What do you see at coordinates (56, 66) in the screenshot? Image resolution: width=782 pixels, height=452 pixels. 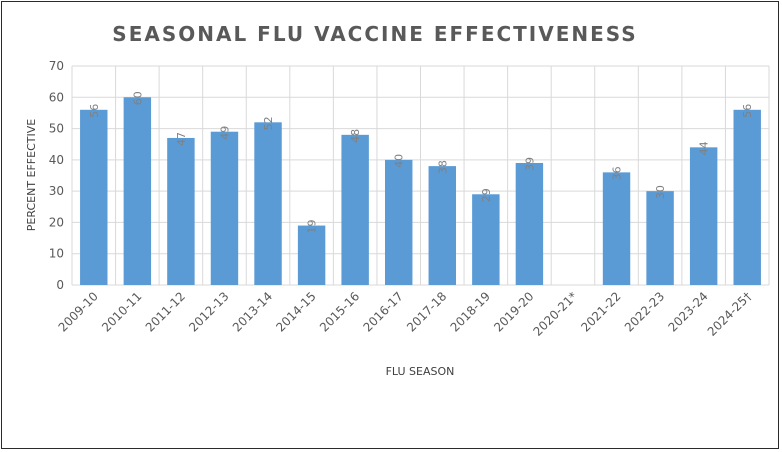 I see `y-tick-label: 70` at bounding box center [56, 66].